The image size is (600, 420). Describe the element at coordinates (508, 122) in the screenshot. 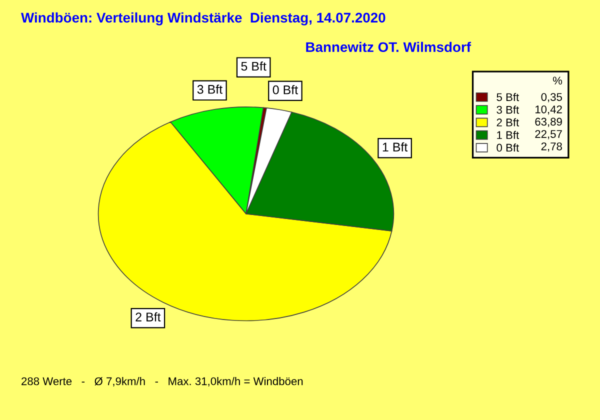

I see `legend-label: 2 Bft` at that location.